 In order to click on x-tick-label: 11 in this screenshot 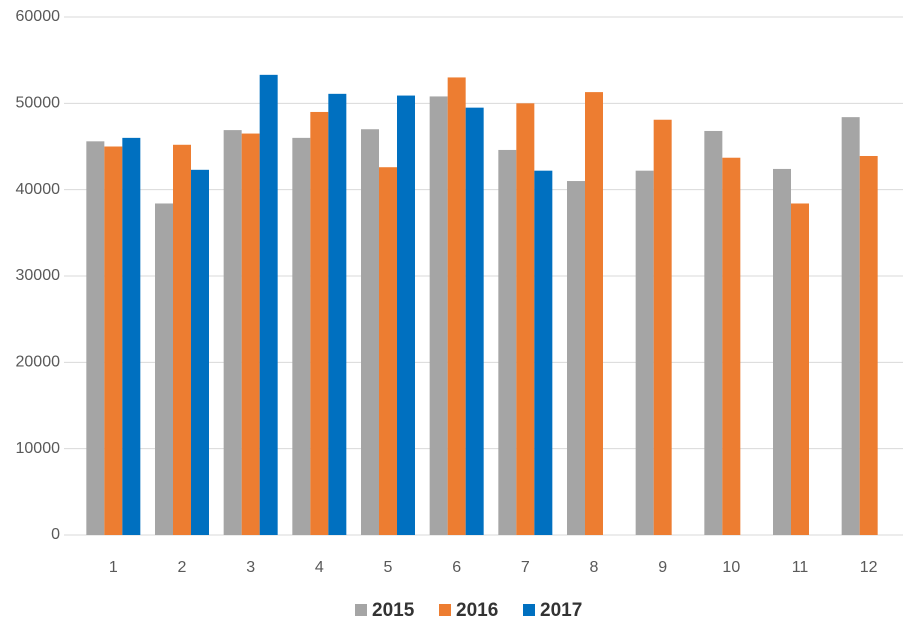, I will do `click(800, 567)`.